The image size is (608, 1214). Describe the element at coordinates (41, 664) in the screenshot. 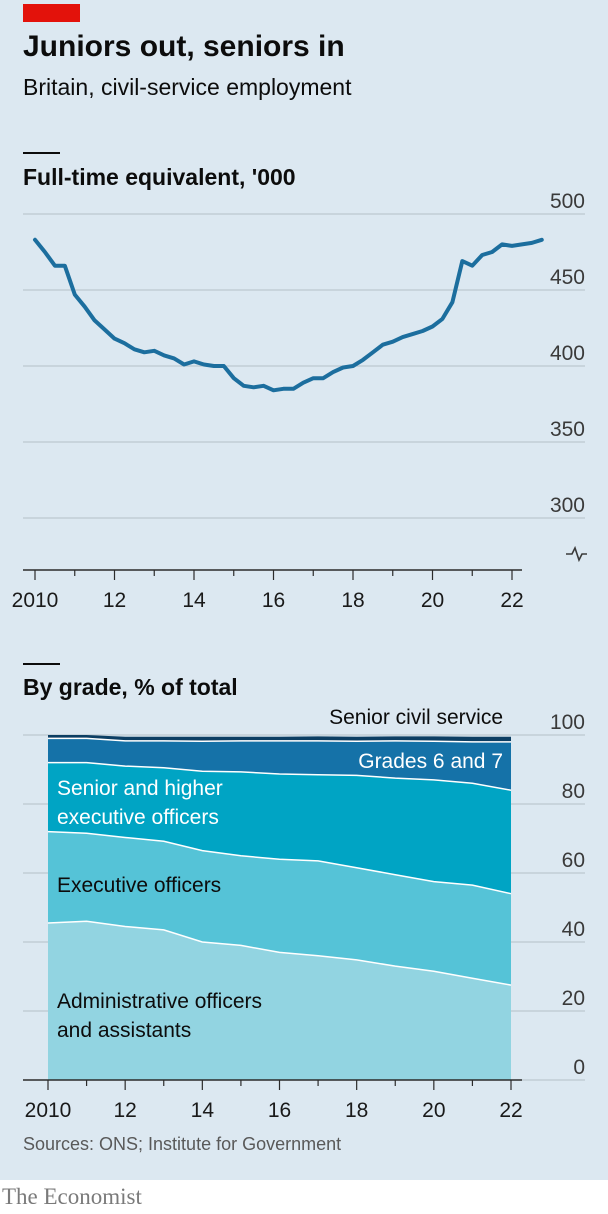

I see `panel-2-rule` at that location.